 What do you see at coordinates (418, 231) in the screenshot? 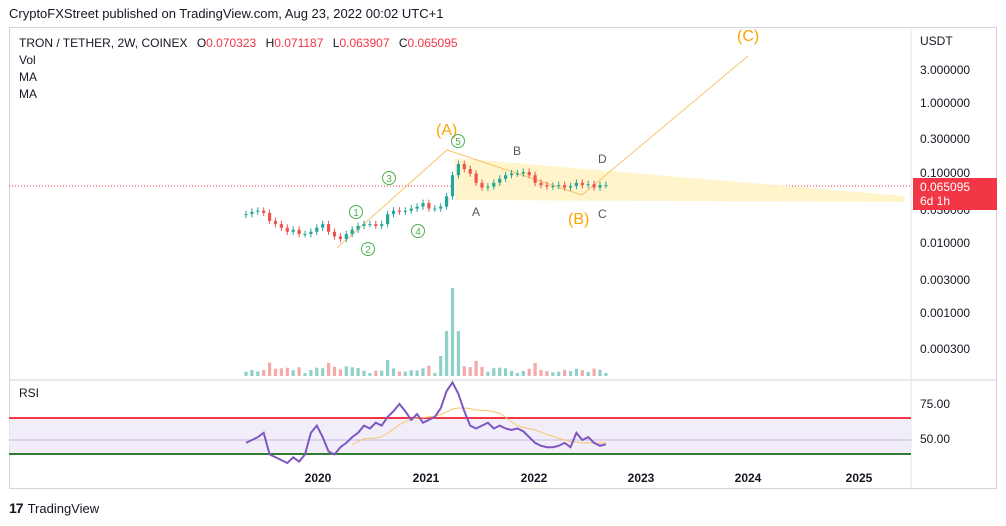
I see `impulse-marker-4: 4` at bounding box center [418, 231].